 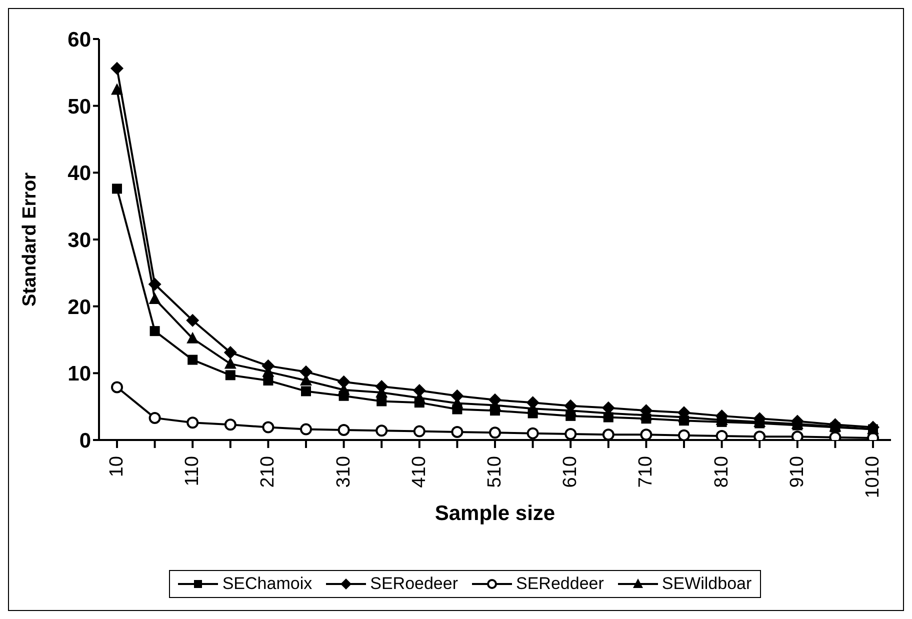 I want to click on legend-label: SEChamoix, so click(x=267, y=584).